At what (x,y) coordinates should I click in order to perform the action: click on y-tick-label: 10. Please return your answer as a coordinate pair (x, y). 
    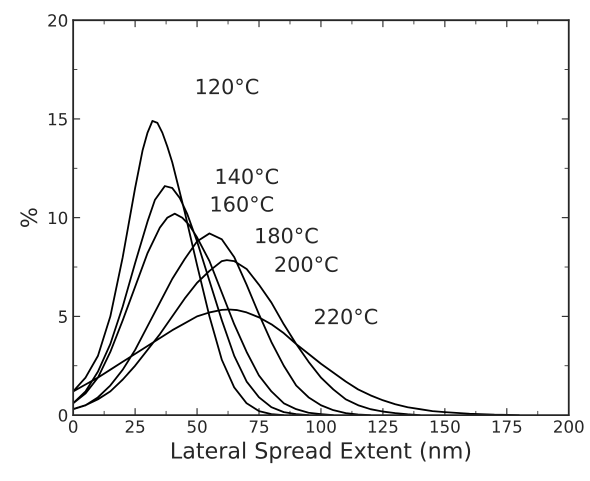
    Looking at the image, I should click on (58, 218).